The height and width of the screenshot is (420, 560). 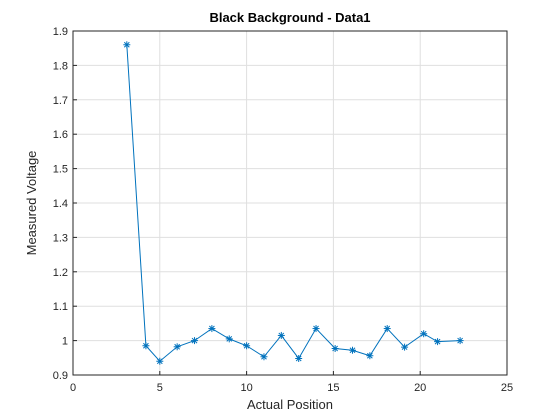 What do you see at coordinates (246, 388) in the screenshot?
I see `x-tick-label: 10` at bounding box center [246, 388].